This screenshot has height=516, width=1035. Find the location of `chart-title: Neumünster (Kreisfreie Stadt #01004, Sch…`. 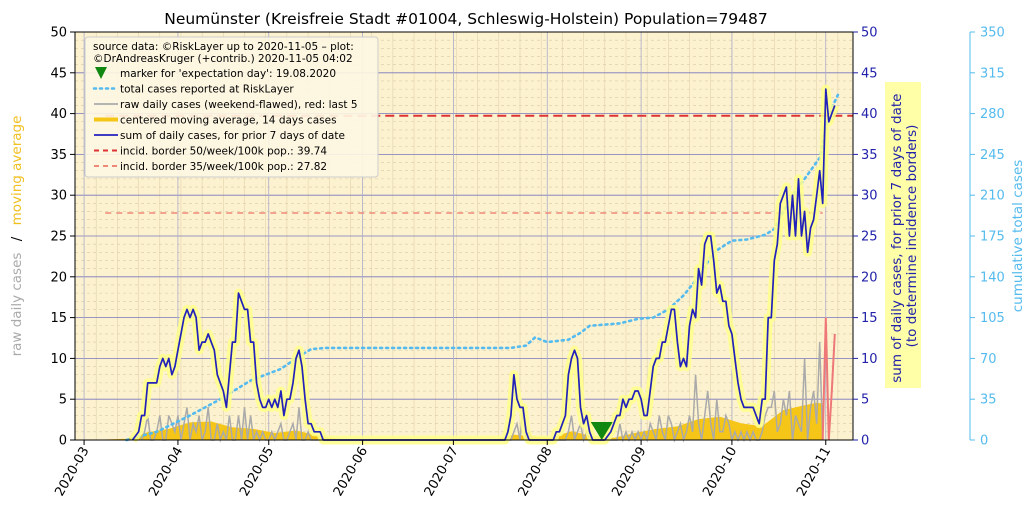

chart-title: Neumünster (Kreisfreie Stadt #01004, Sch… is located at coordinates (466, 19).